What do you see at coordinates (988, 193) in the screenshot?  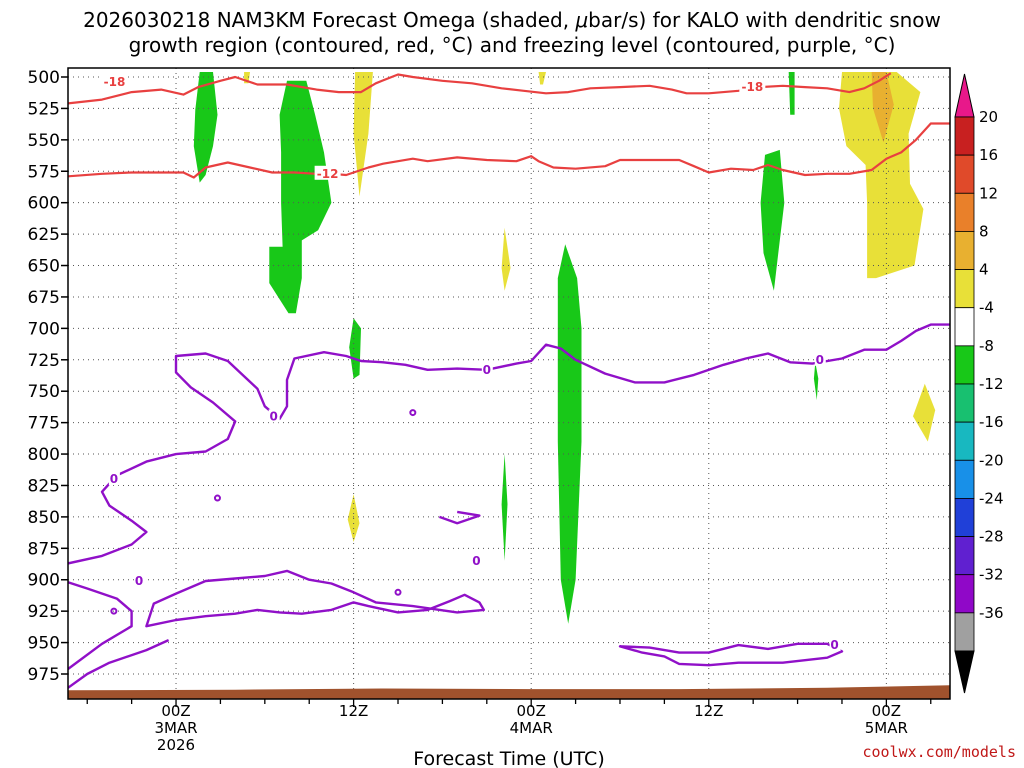 I see `colorbar-label-2: 12` at bounding box center [988, 193].